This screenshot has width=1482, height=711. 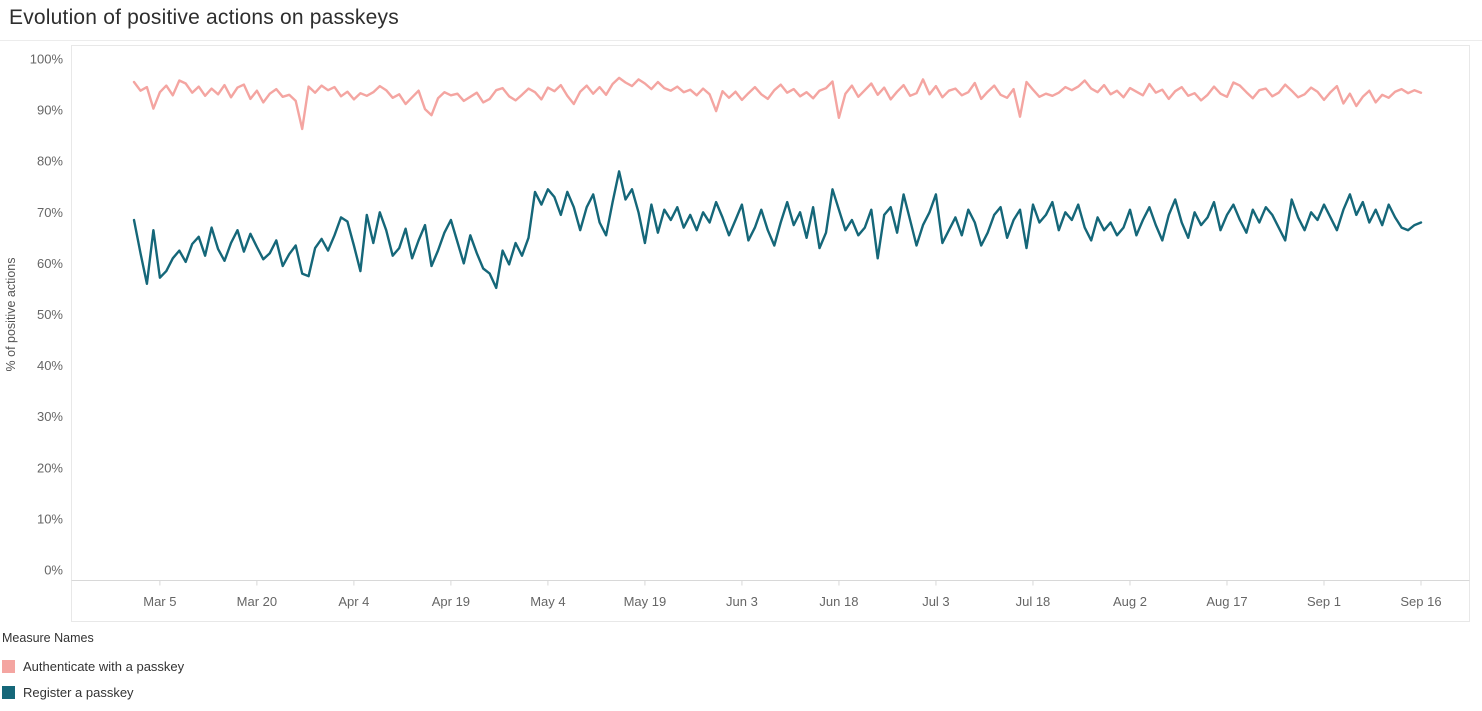 I want to click on x-tick-label: Apr 19, so click(x=451, y=601).